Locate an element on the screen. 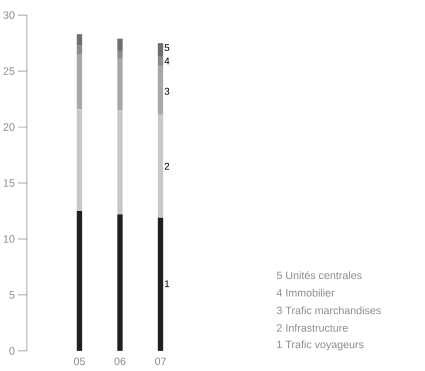 This screenshot has height=371, width=425. y-tick-label: 20 is located at coordinates (9, 127).